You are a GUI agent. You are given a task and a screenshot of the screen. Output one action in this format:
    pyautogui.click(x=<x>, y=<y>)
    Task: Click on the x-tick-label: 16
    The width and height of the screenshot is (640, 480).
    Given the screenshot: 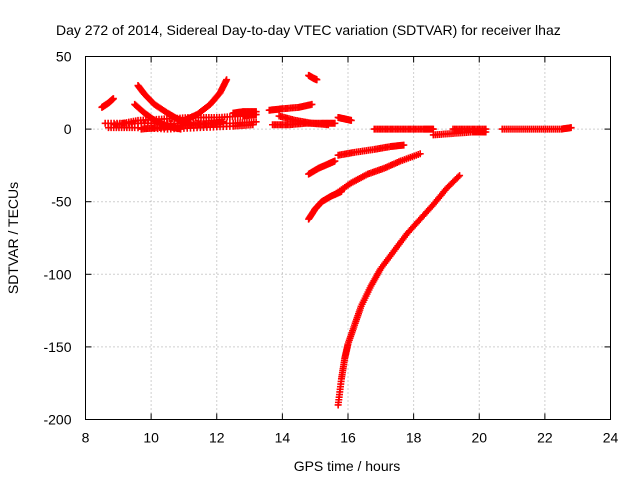 What is the action you would take?
    pyautogui.click(x=348, y=438)
    